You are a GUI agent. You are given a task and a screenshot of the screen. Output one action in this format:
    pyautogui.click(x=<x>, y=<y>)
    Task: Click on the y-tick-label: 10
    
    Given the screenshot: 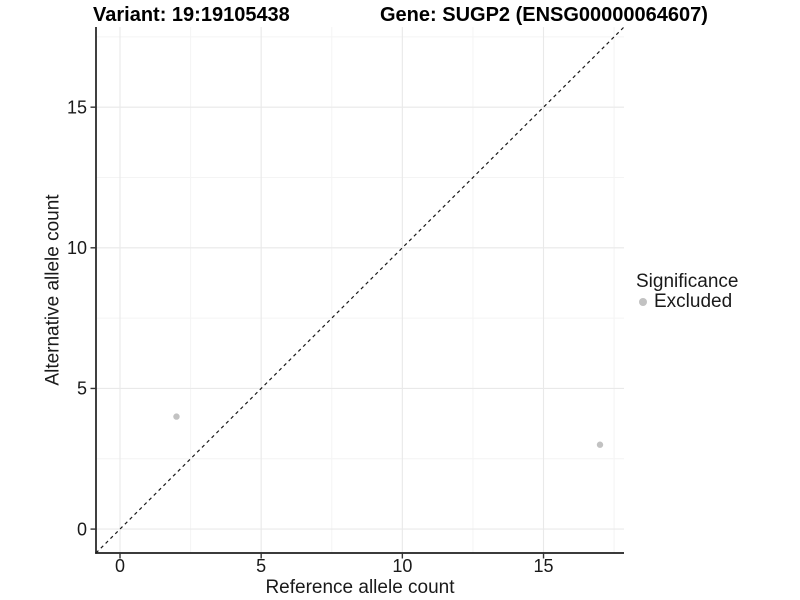 What is the action you would take?
    pyautogui.click(x=77, y=248)
    